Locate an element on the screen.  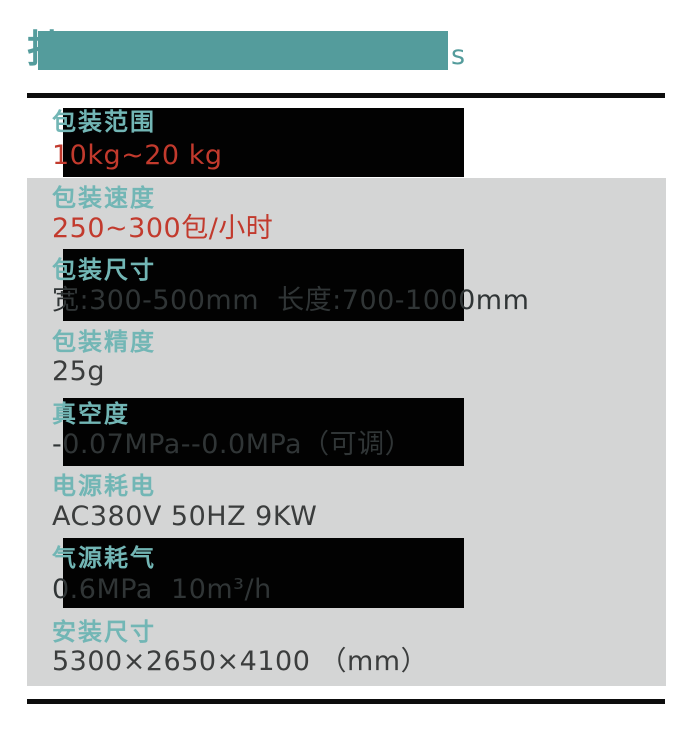
spec-label-installation-size: 安装尺寸 is located at coordinates (104, 632).